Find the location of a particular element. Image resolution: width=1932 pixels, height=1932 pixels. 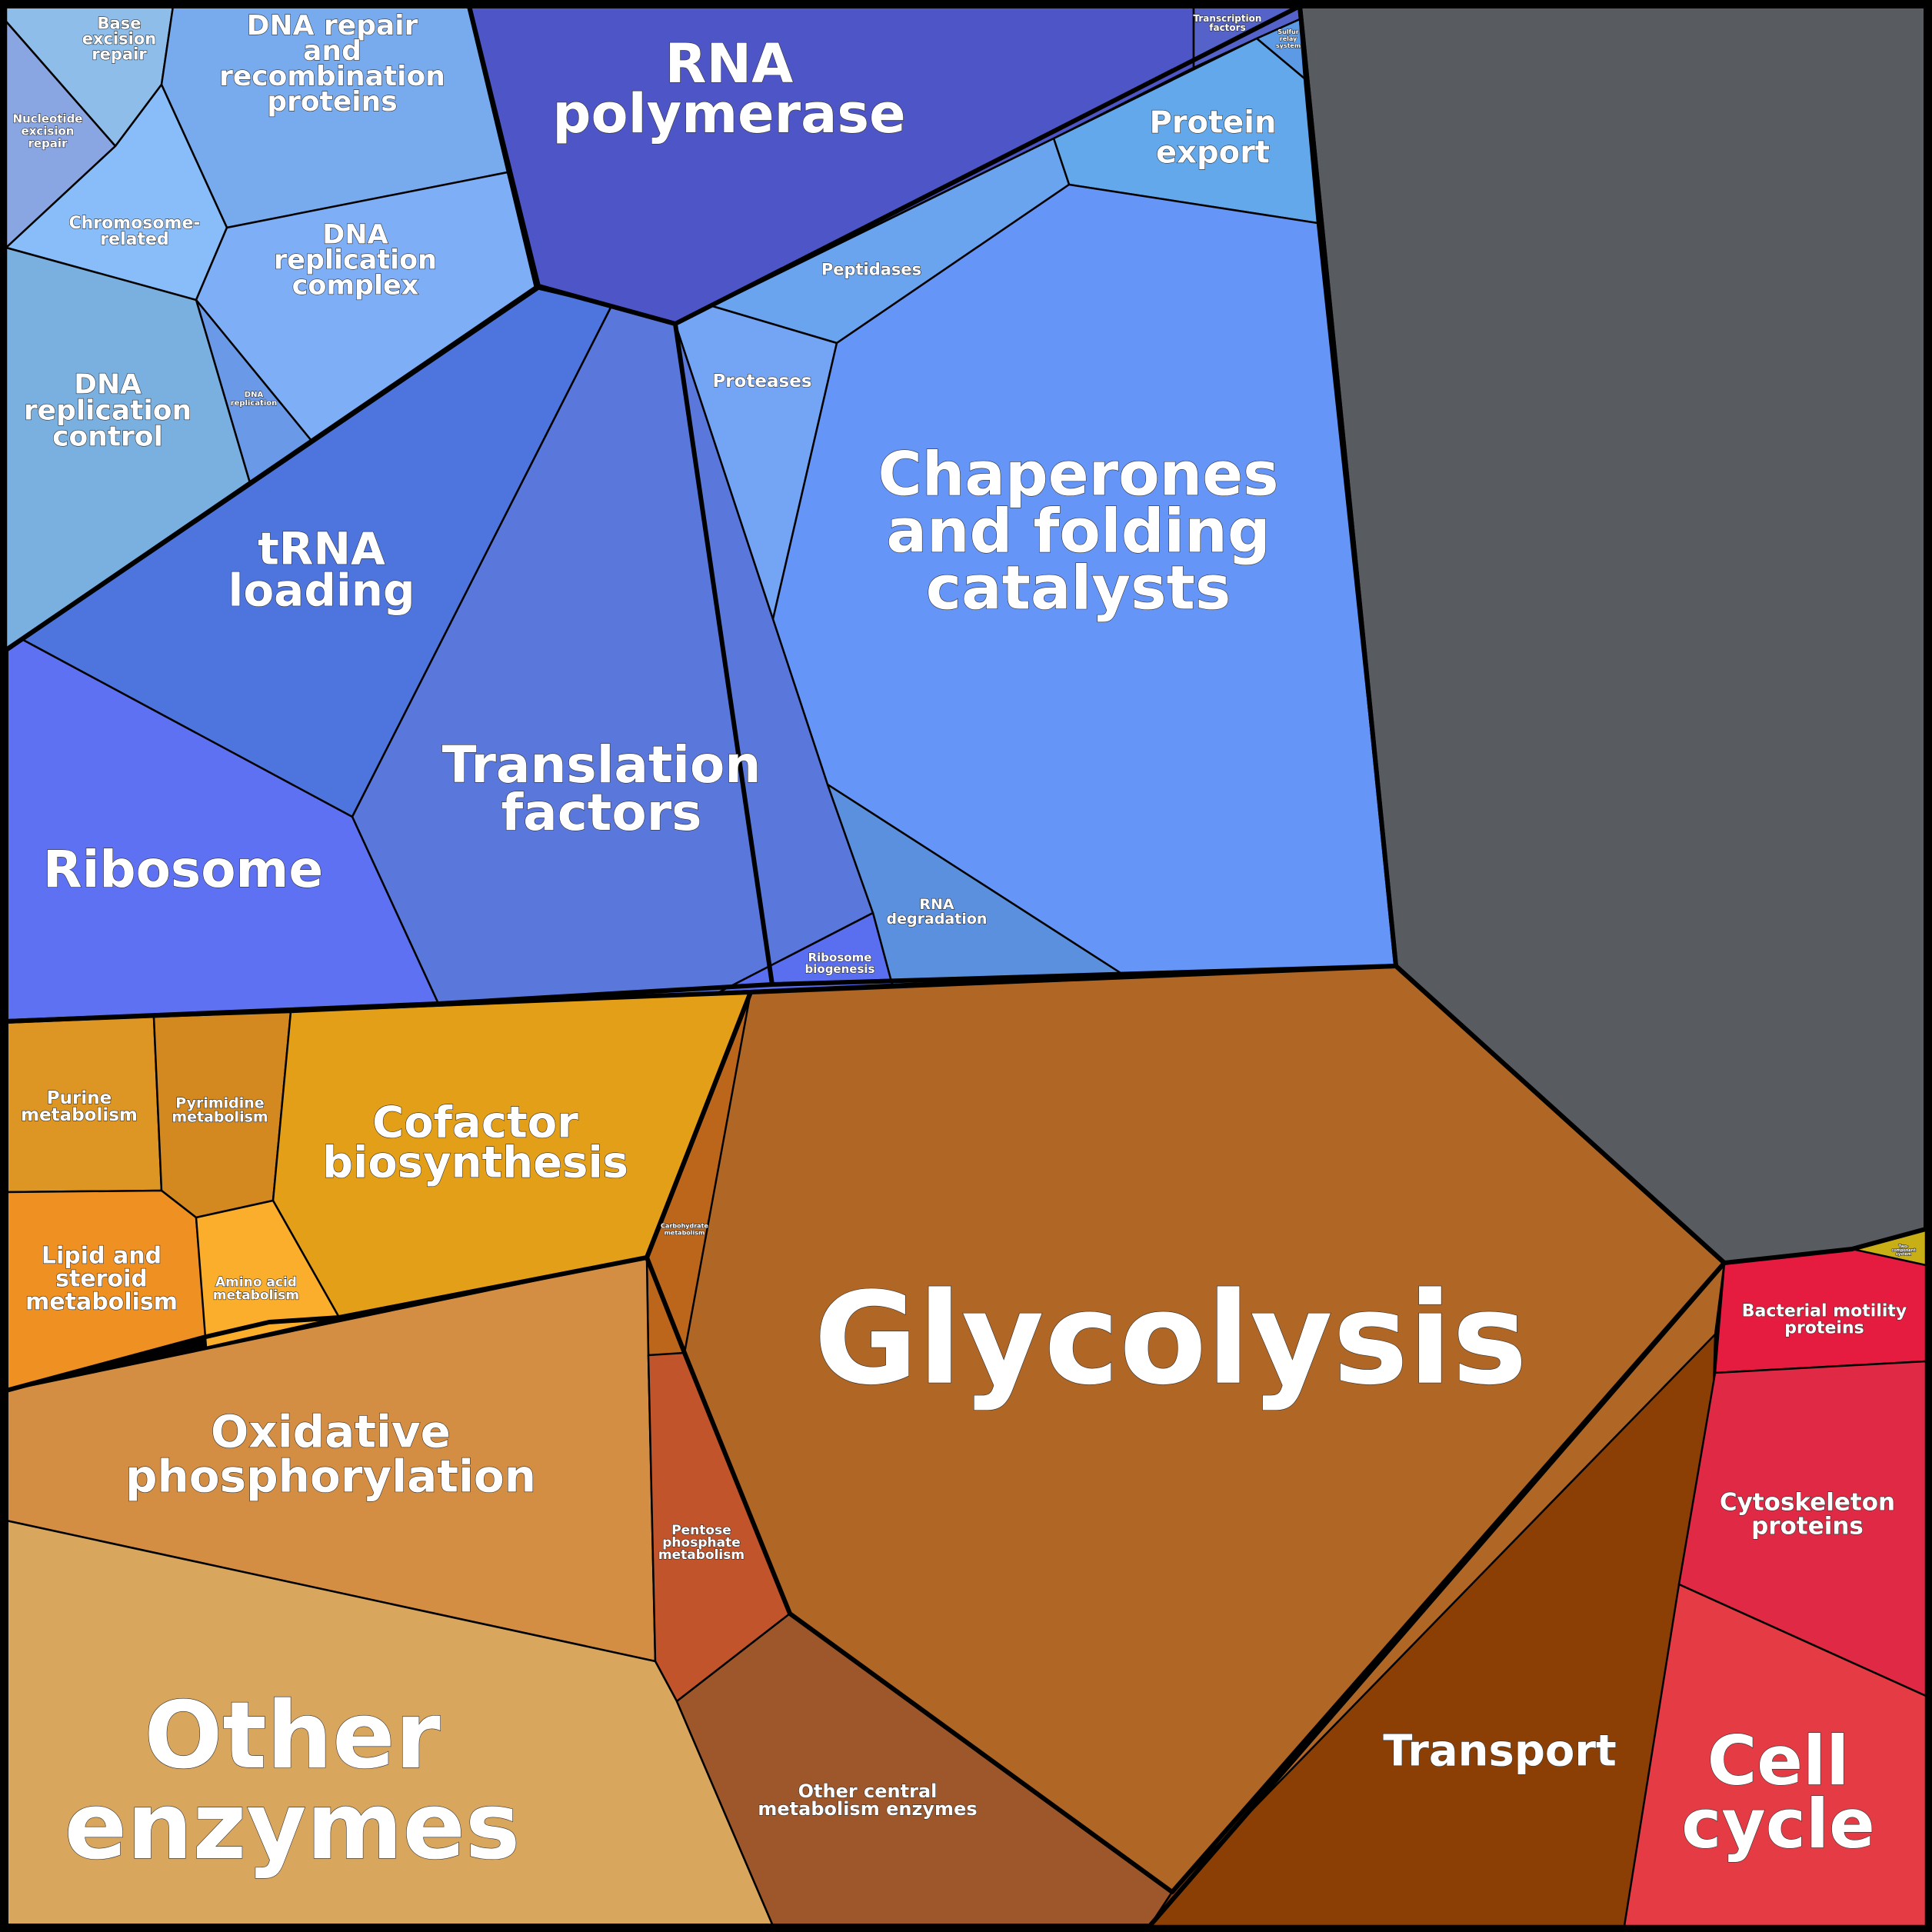

label-bacterial-motility: Bacterial motility proteins is located at coordinates (1824, 1320).